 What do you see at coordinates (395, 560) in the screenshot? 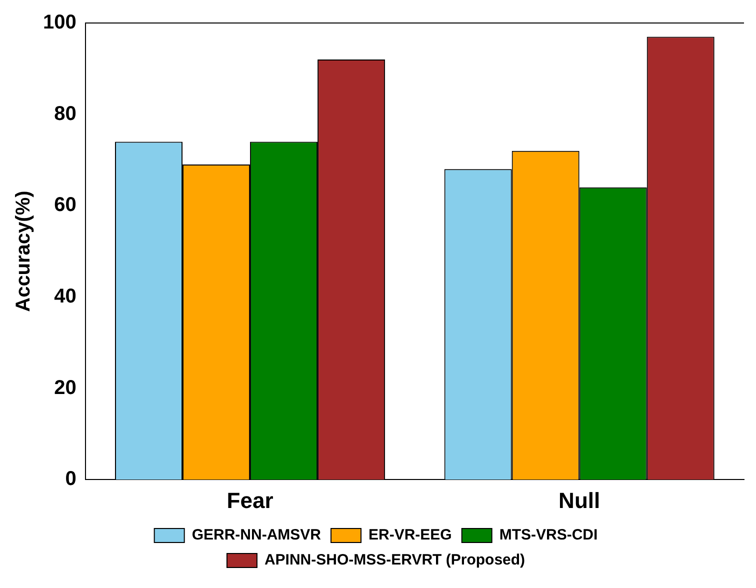
I see `legend-label: APINN-SHO-MSS-ERVRT (Proposed)` at bounding box center [395, 560].